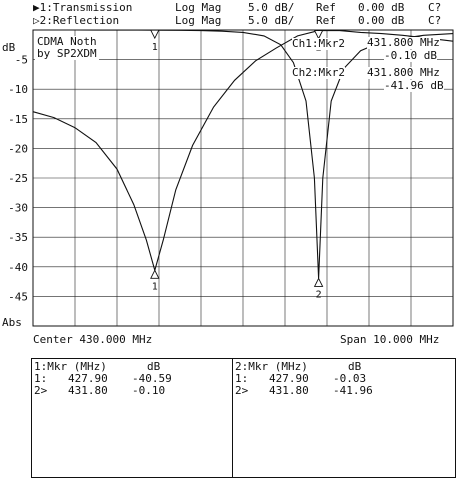  What do you see at coordinates (435, 20) in the screenshot?
I see `ch2-flag: C?` at bounding box center [435, 20].